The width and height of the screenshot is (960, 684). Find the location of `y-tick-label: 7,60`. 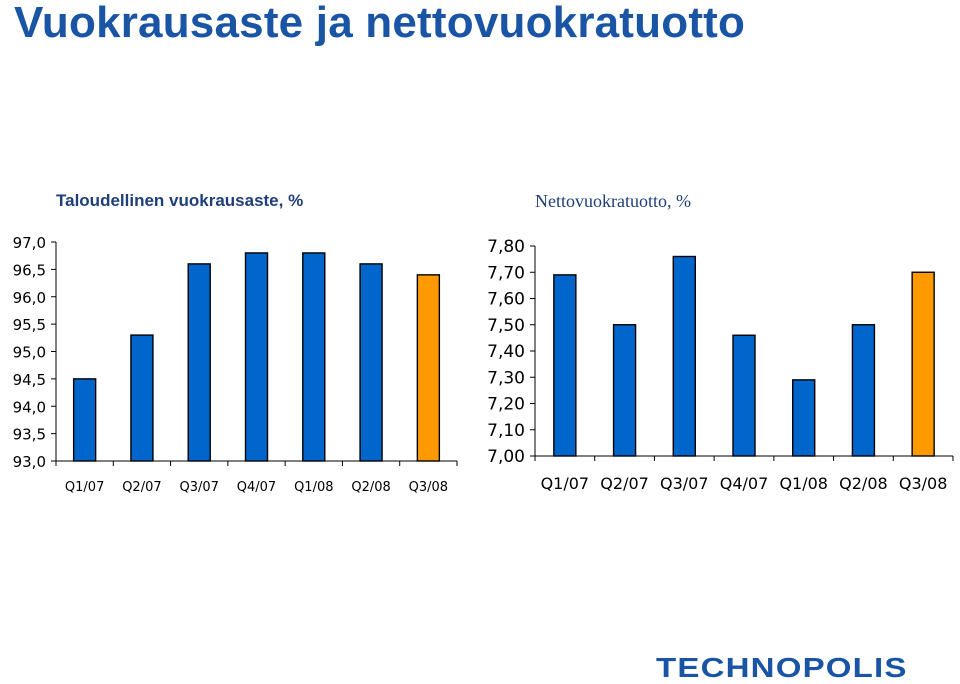

y-tick-label: 7,60 is located at coordinates (506, 300).